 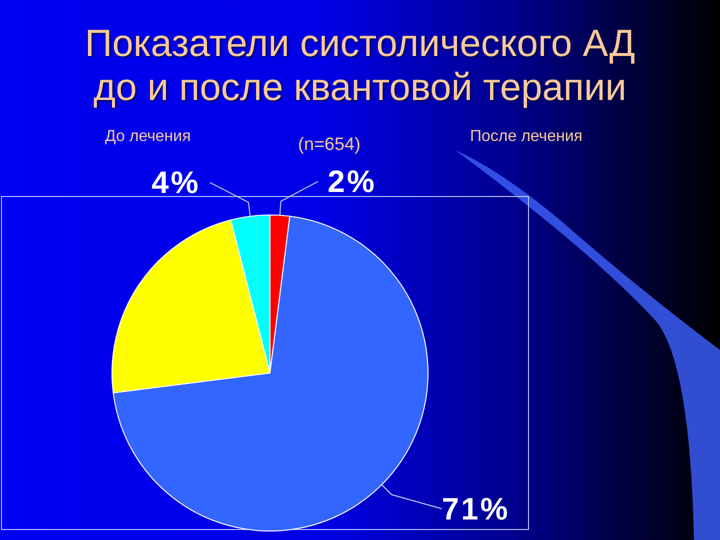 I want to click on data-label: 71%, so click(x=476, y=508).